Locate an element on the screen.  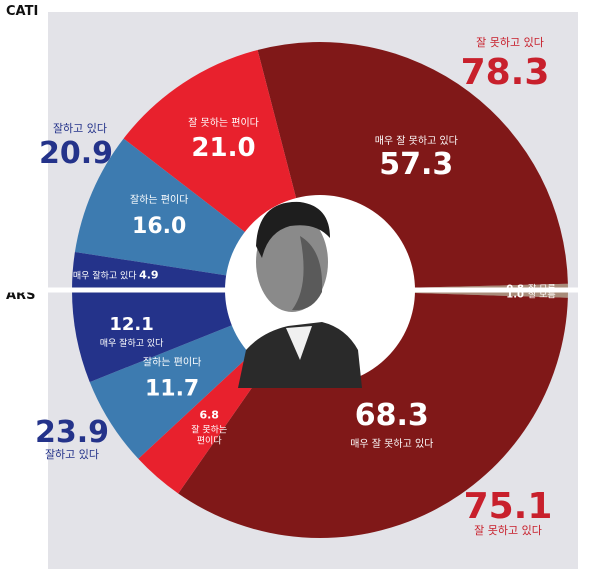
bottom-very-negative-value: 68.3 is located at coordinates (392, 415).